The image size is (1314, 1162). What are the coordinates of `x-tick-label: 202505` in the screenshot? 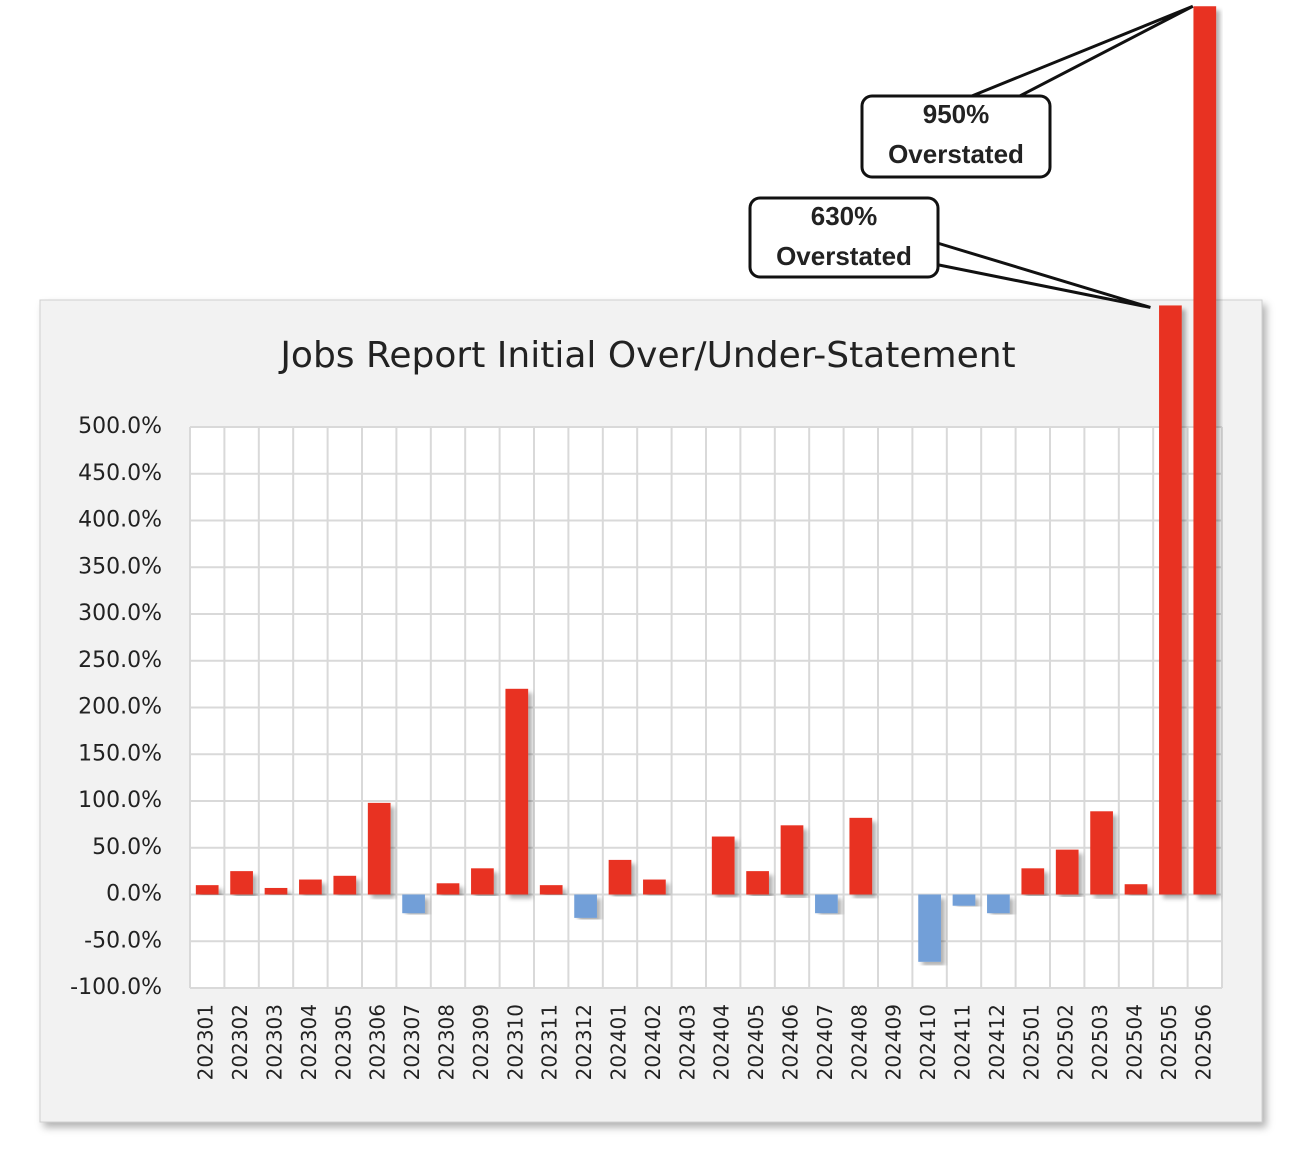 It's located at (1169, 1042).